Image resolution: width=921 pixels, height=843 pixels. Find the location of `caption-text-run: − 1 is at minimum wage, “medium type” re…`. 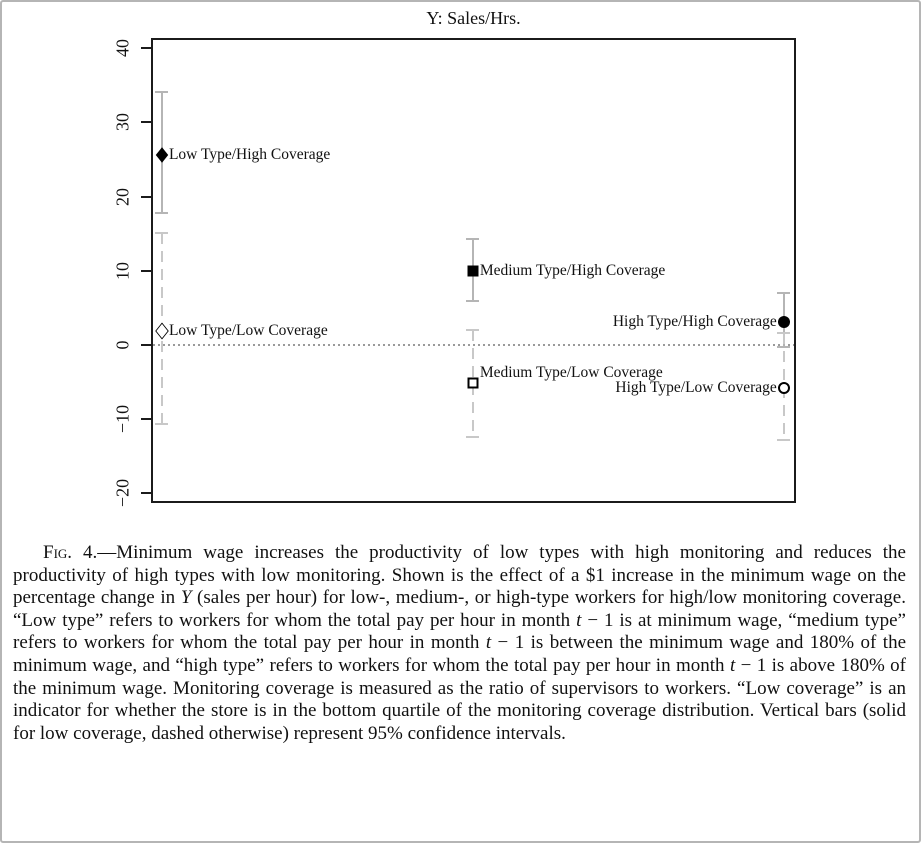

caption-text-run: − 1 is at minimum wage, “medium type” re… is located at coordinates (459, 631).